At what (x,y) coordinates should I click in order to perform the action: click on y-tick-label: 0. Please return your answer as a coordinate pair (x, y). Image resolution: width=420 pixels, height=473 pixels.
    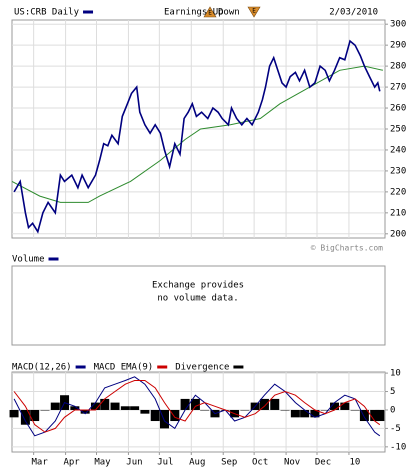
    Looking at the image, I should click on (392, 410).